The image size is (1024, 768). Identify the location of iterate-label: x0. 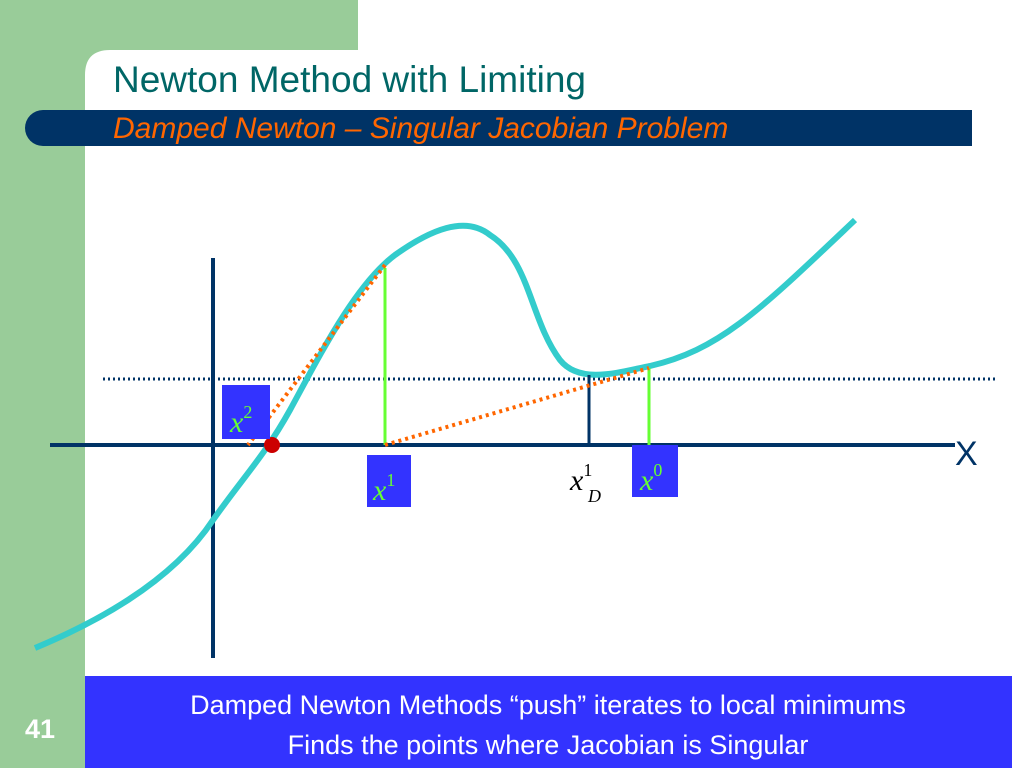
(650, 478).